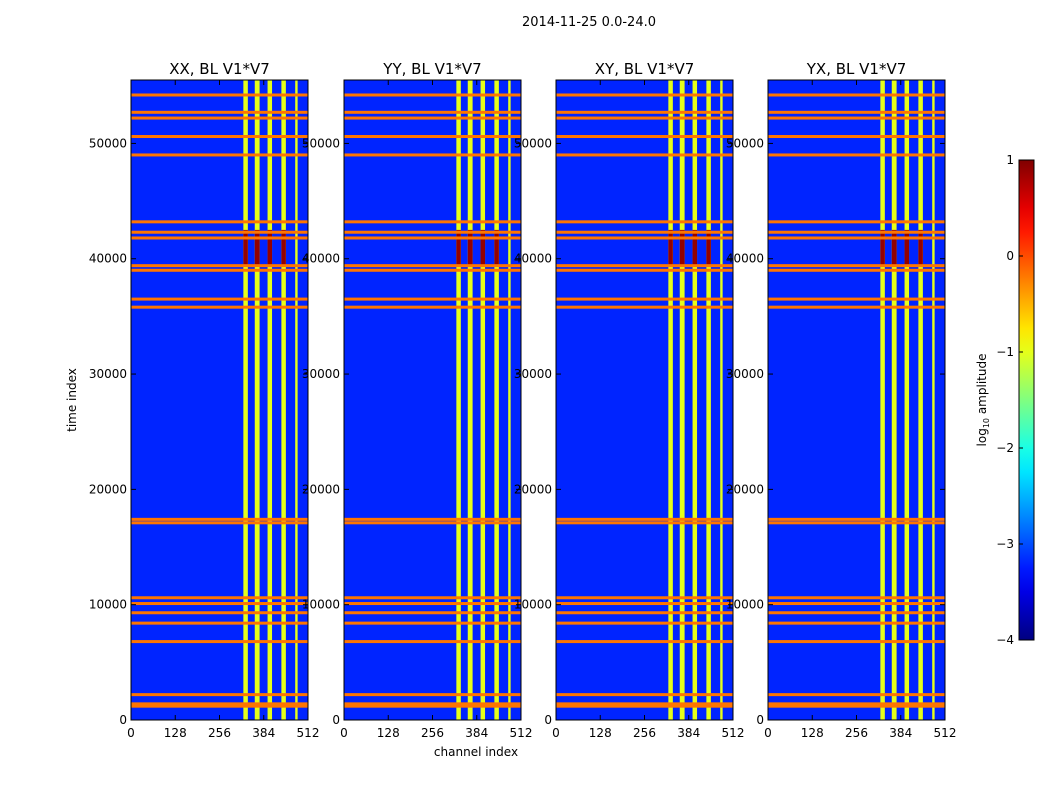 This screenshot has height=800, width=1050. What do you see at coordinates (476, 752) in the screenshot?
I see `x-axis-label: channel index` at bounding box center [476, 752].